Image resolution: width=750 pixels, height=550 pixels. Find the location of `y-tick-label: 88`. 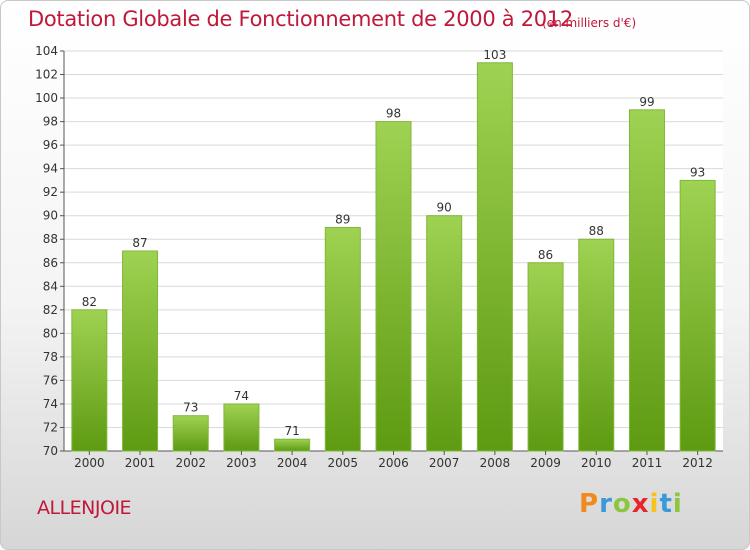

y-tick-label: 88 is located at coordinates (50, 239).